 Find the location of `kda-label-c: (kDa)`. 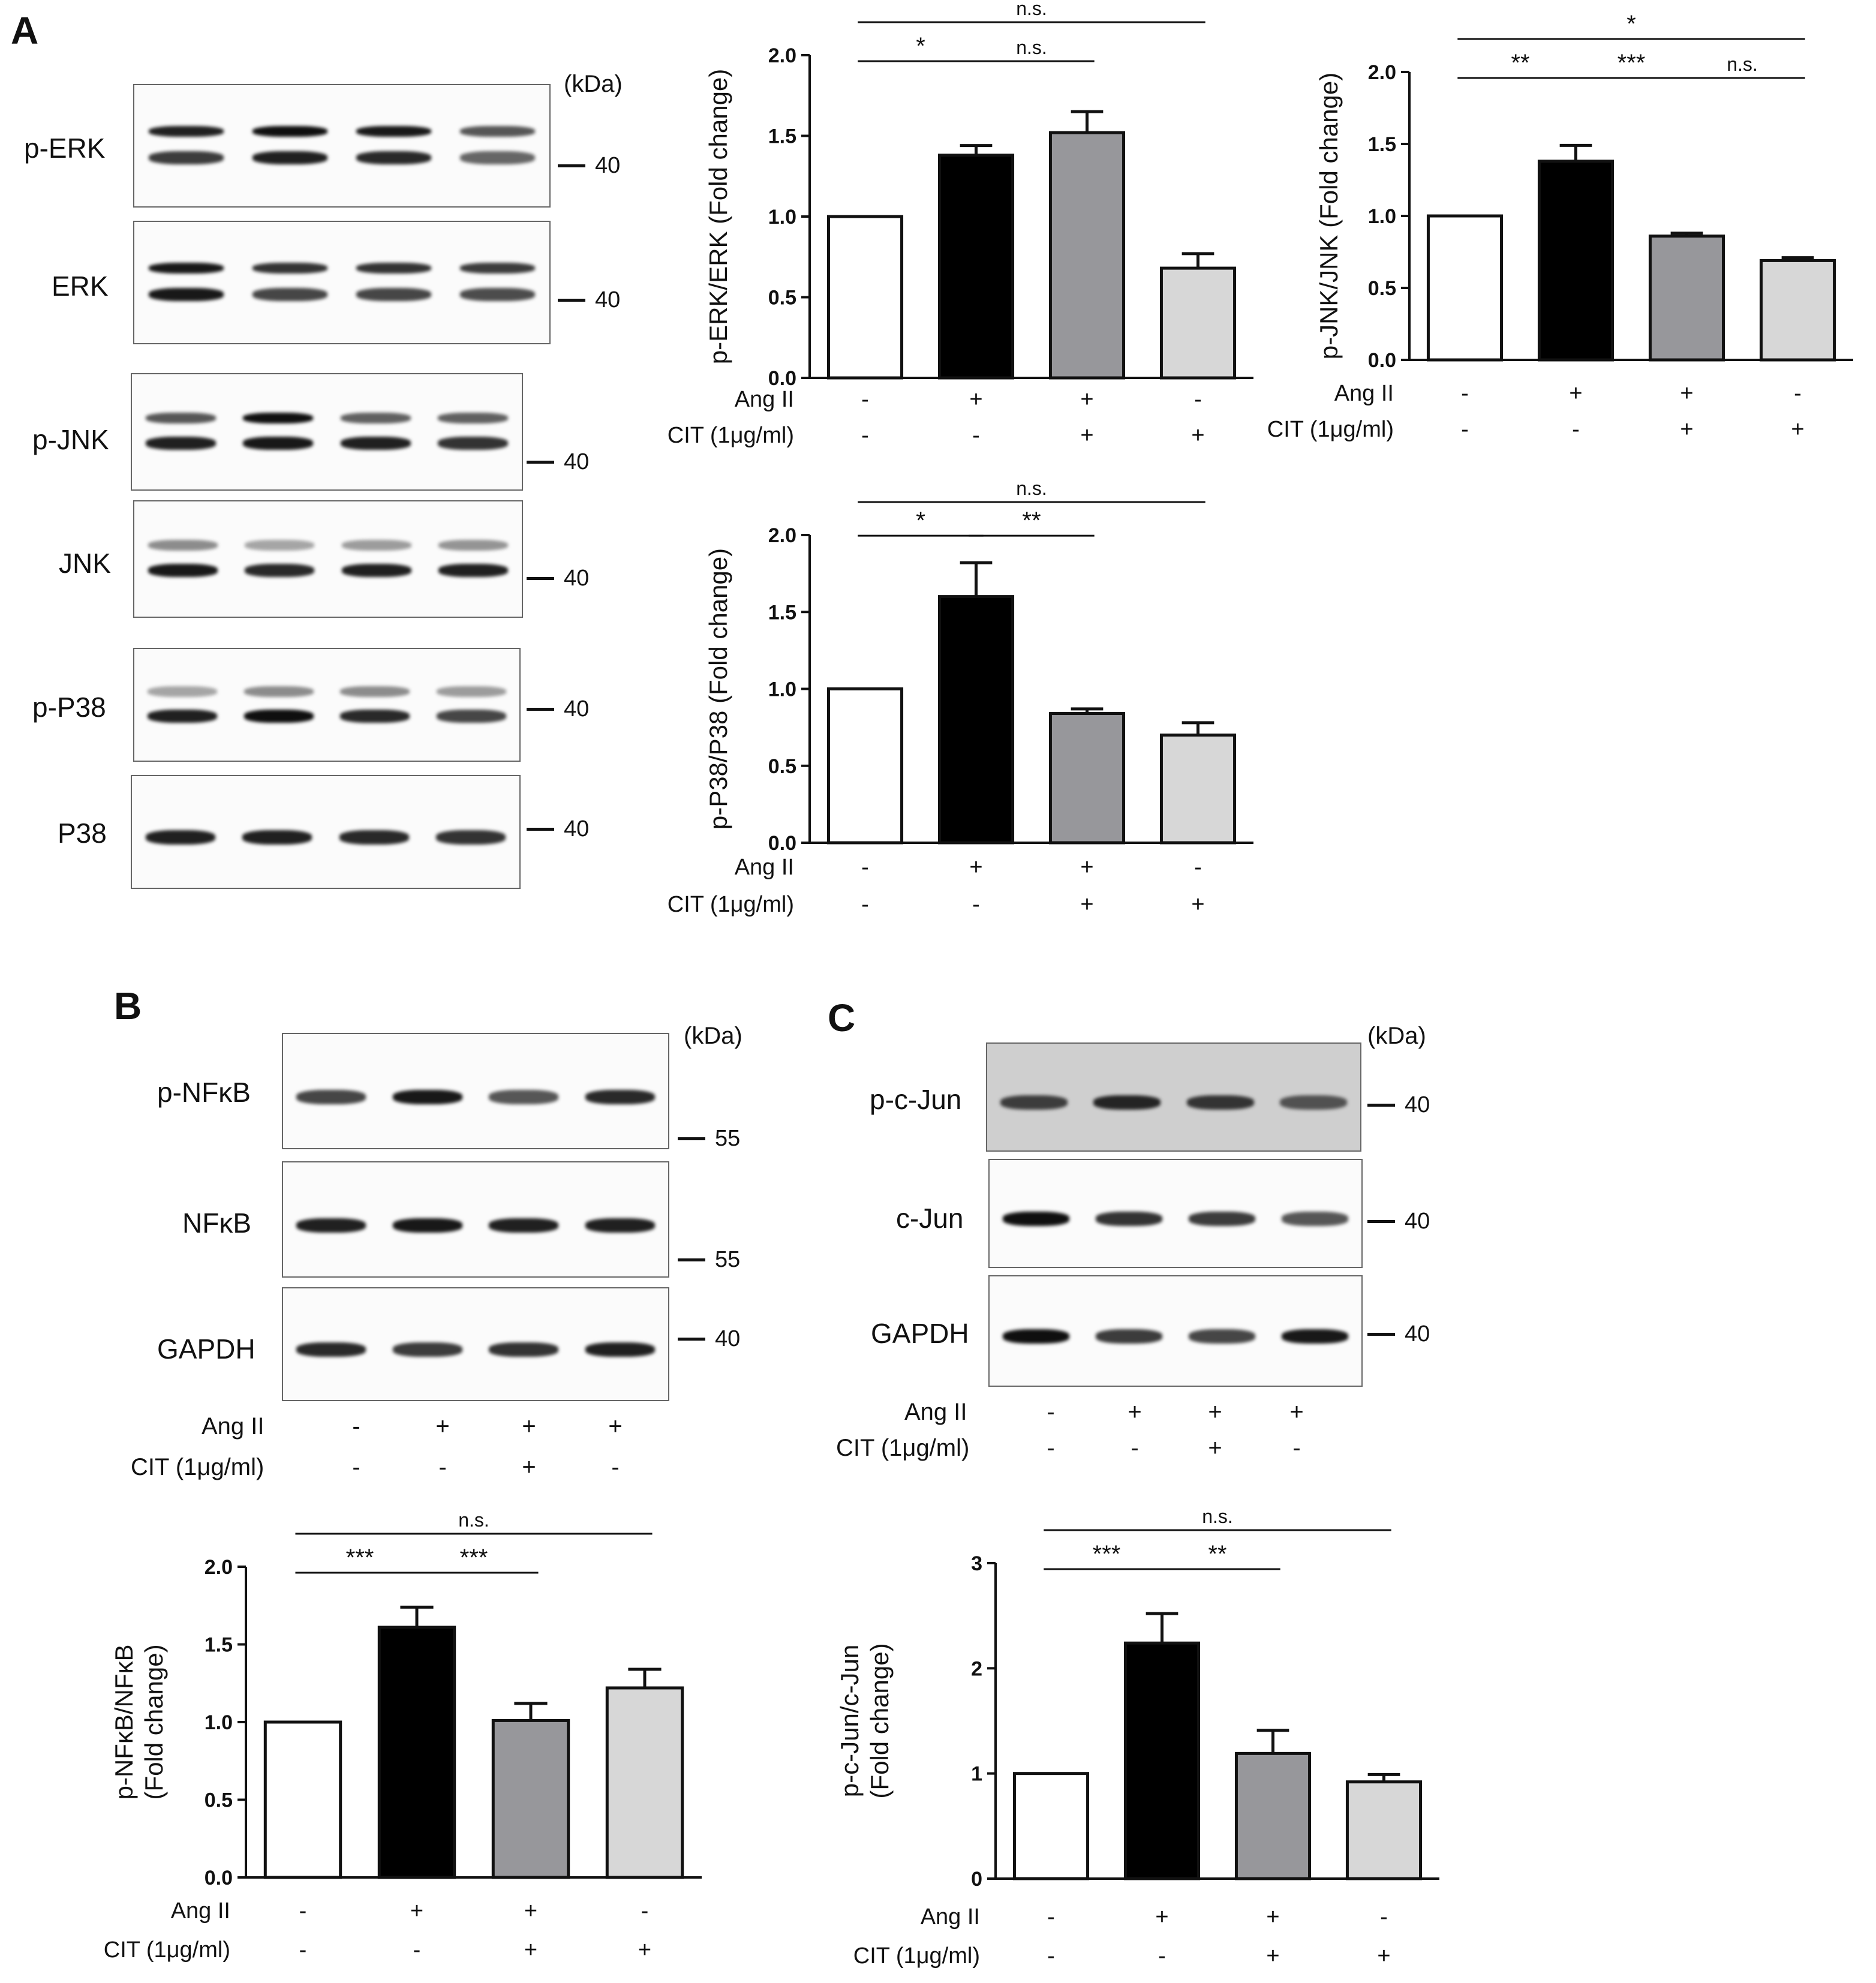

kda-label-c: (kDa) is located at coordinates (1397, 1036).